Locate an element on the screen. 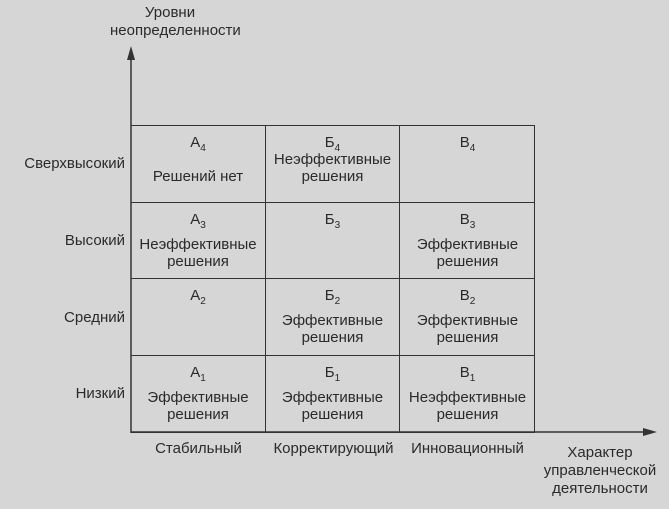  x-axis-title: Характер управленческой деятельности is located at coordinates (594, 471).